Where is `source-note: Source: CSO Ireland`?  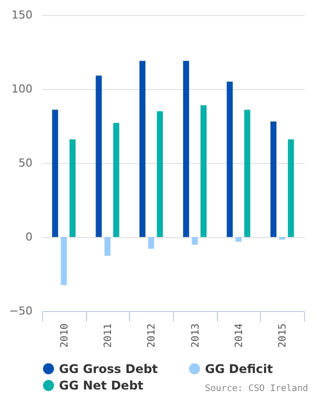 source-note: Source: CSO Ireland is located at coordinates (256, 389).